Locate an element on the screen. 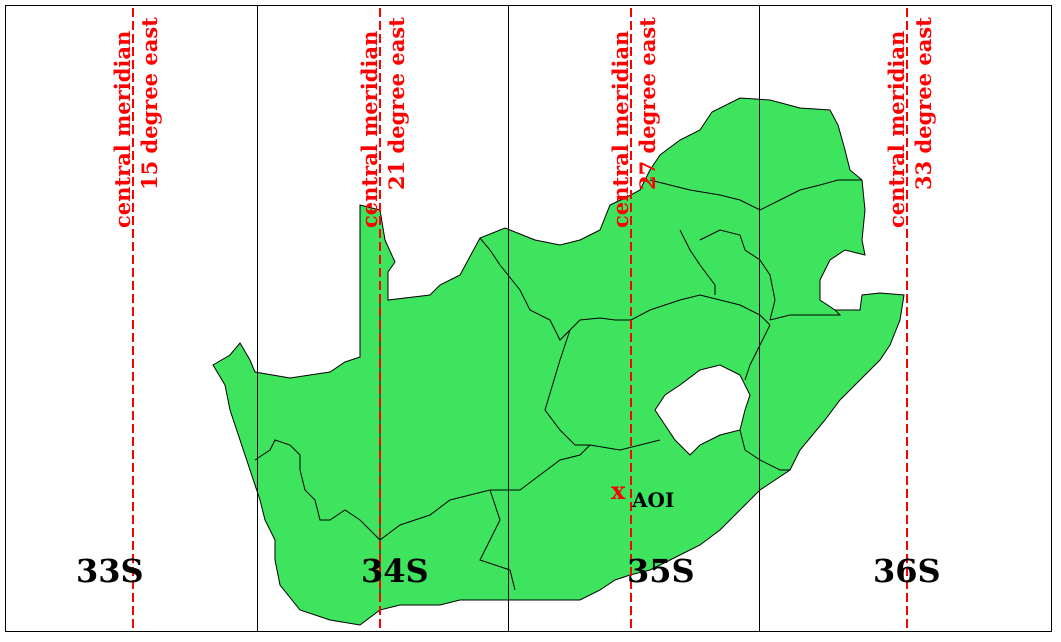 The width and height of the screenshot is (1061, 642). meridian-label-line2: 33 degree east is located at coordinates (923, 103).